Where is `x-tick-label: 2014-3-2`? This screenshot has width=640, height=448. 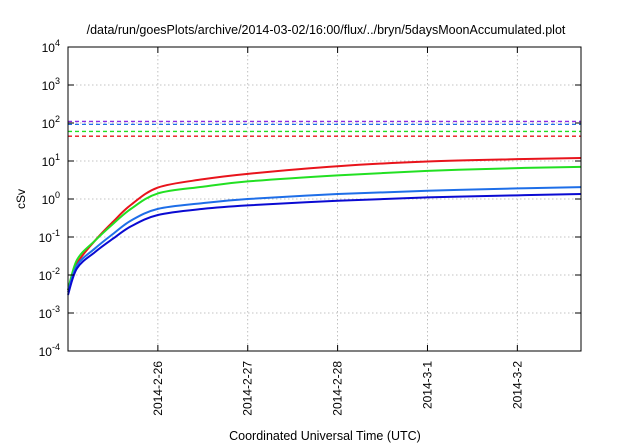 x-tick-label: 2014-3-2 is located at coordinates (517, 385).